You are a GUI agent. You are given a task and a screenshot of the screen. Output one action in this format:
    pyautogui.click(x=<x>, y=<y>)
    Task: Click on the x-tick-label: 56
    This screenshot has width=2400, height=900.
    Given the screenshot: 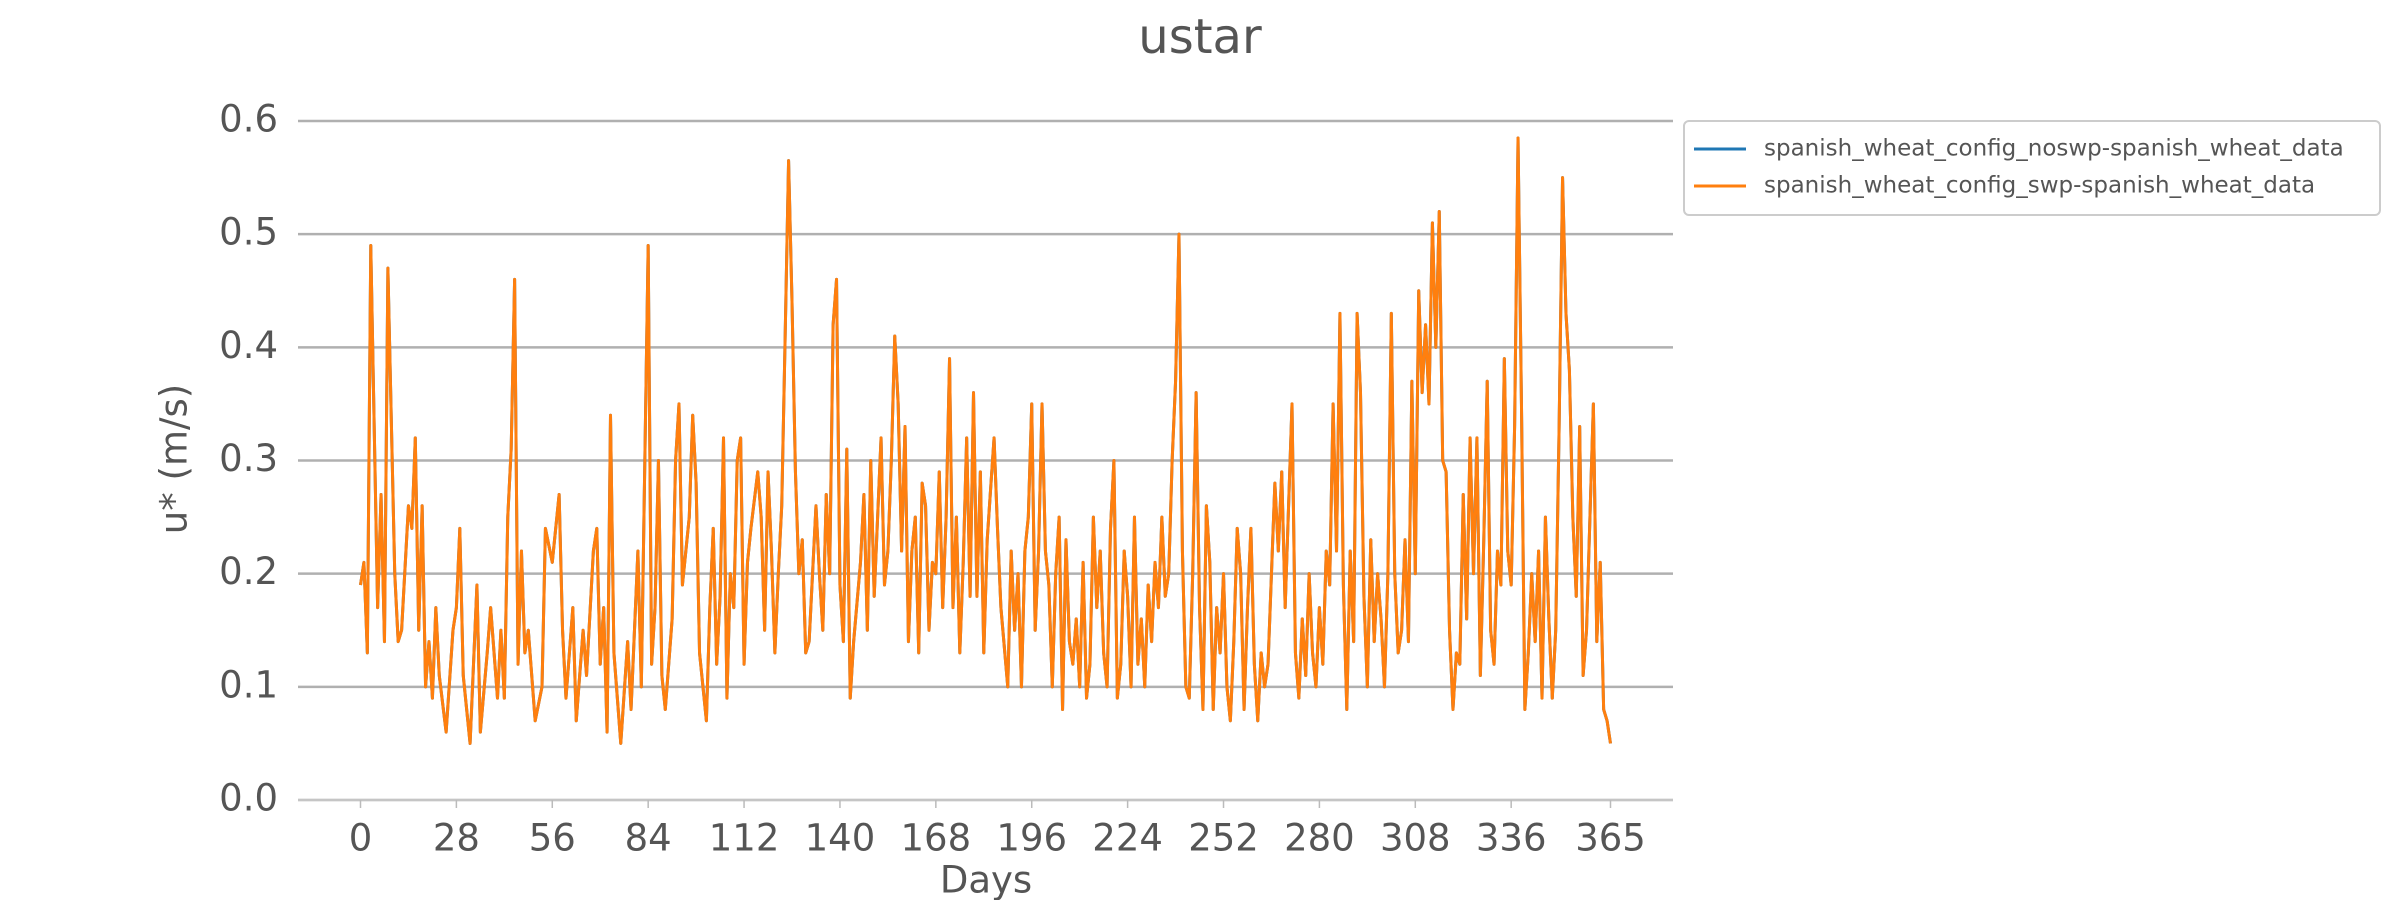 What is the action you would take?
    pyautogui.click(x=552, y=838)
    